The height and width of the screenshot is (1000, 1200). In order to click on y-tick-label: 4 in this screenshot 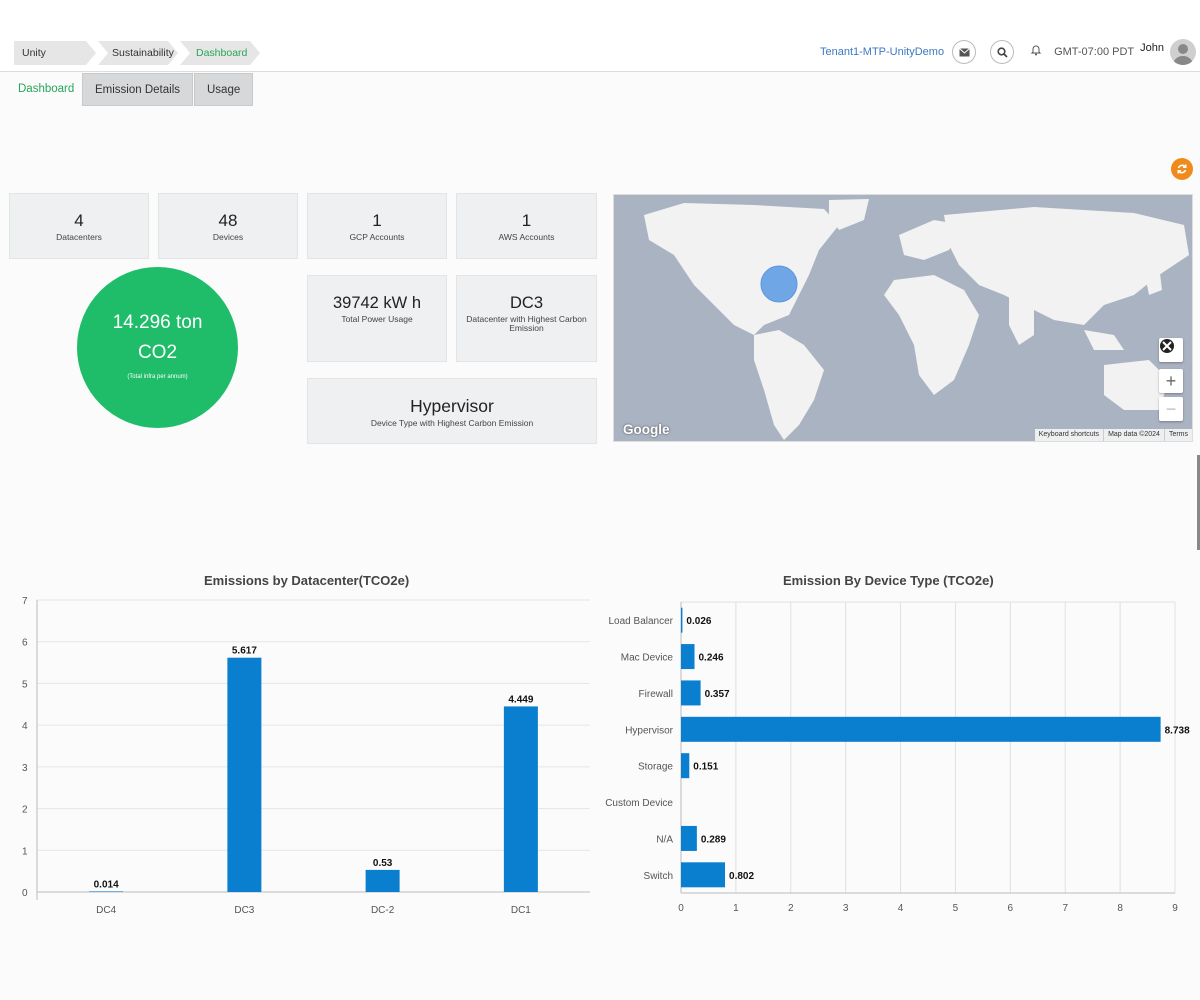, I will do `click(25, 726)`.